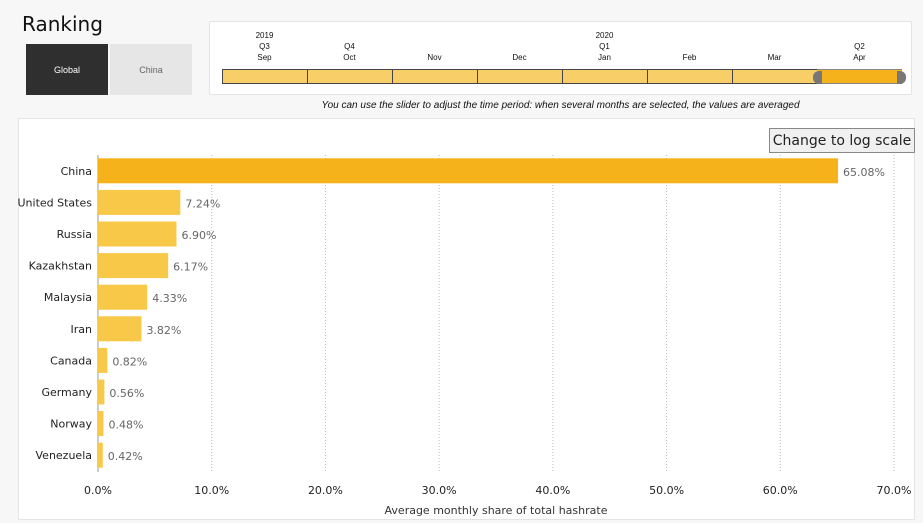 The image size is (923, 523). What do you see at coordinates (859, 57) in the screenshot?
I see `slider-tick-month: Apr` at bounding box center [859, 57].